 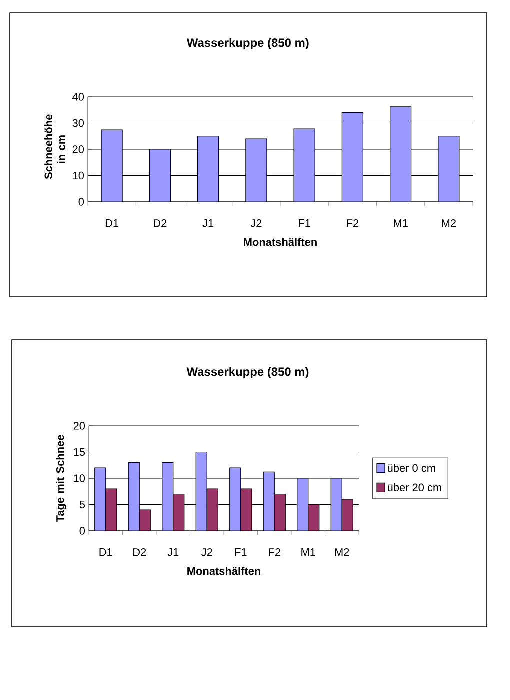 I want to click on legend-label: über 20 cm, so click(x=415, y=488).